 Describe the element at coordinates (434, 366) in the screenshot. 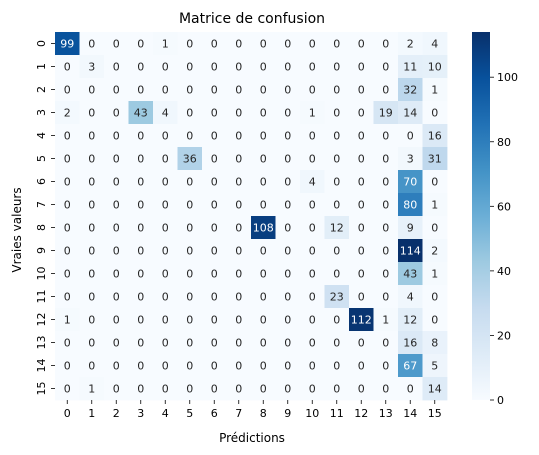

I see `cell-value: 5` at that location.